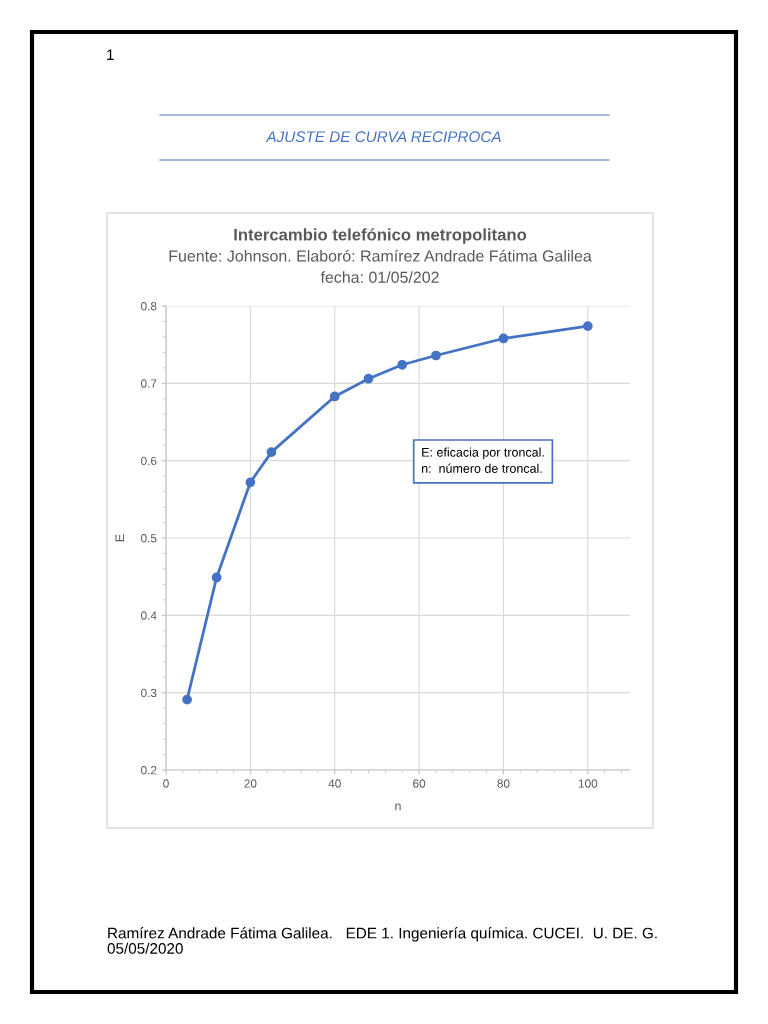  I want to click on y-tick-label: 0.6, so click(149, 461).